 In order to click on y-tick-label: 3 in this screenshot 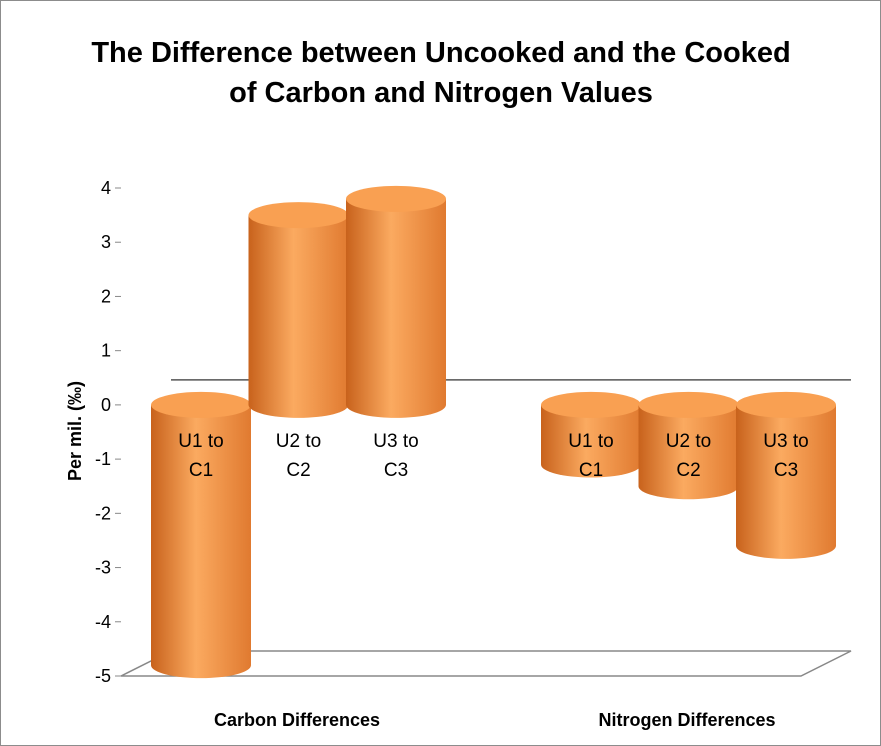, I will do `click(106, 242)`.